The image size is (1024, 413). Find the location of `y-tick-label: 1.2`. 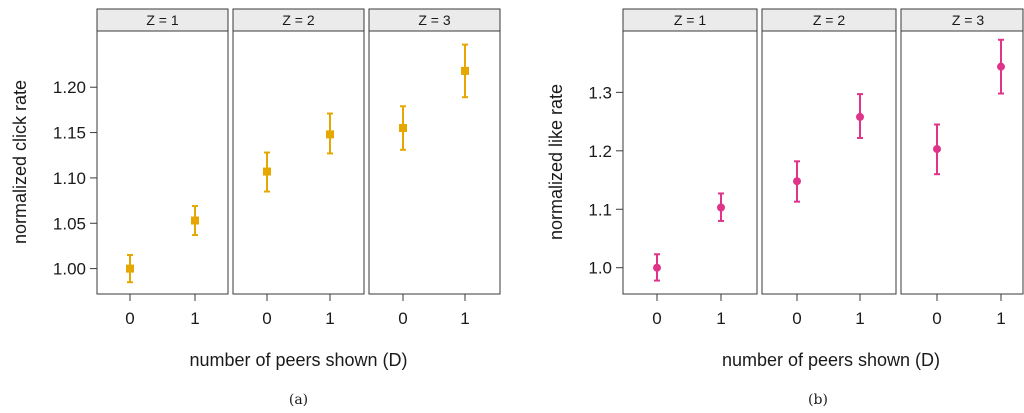

y-tick-label: 1.2 is located at coordinates (600, 151).